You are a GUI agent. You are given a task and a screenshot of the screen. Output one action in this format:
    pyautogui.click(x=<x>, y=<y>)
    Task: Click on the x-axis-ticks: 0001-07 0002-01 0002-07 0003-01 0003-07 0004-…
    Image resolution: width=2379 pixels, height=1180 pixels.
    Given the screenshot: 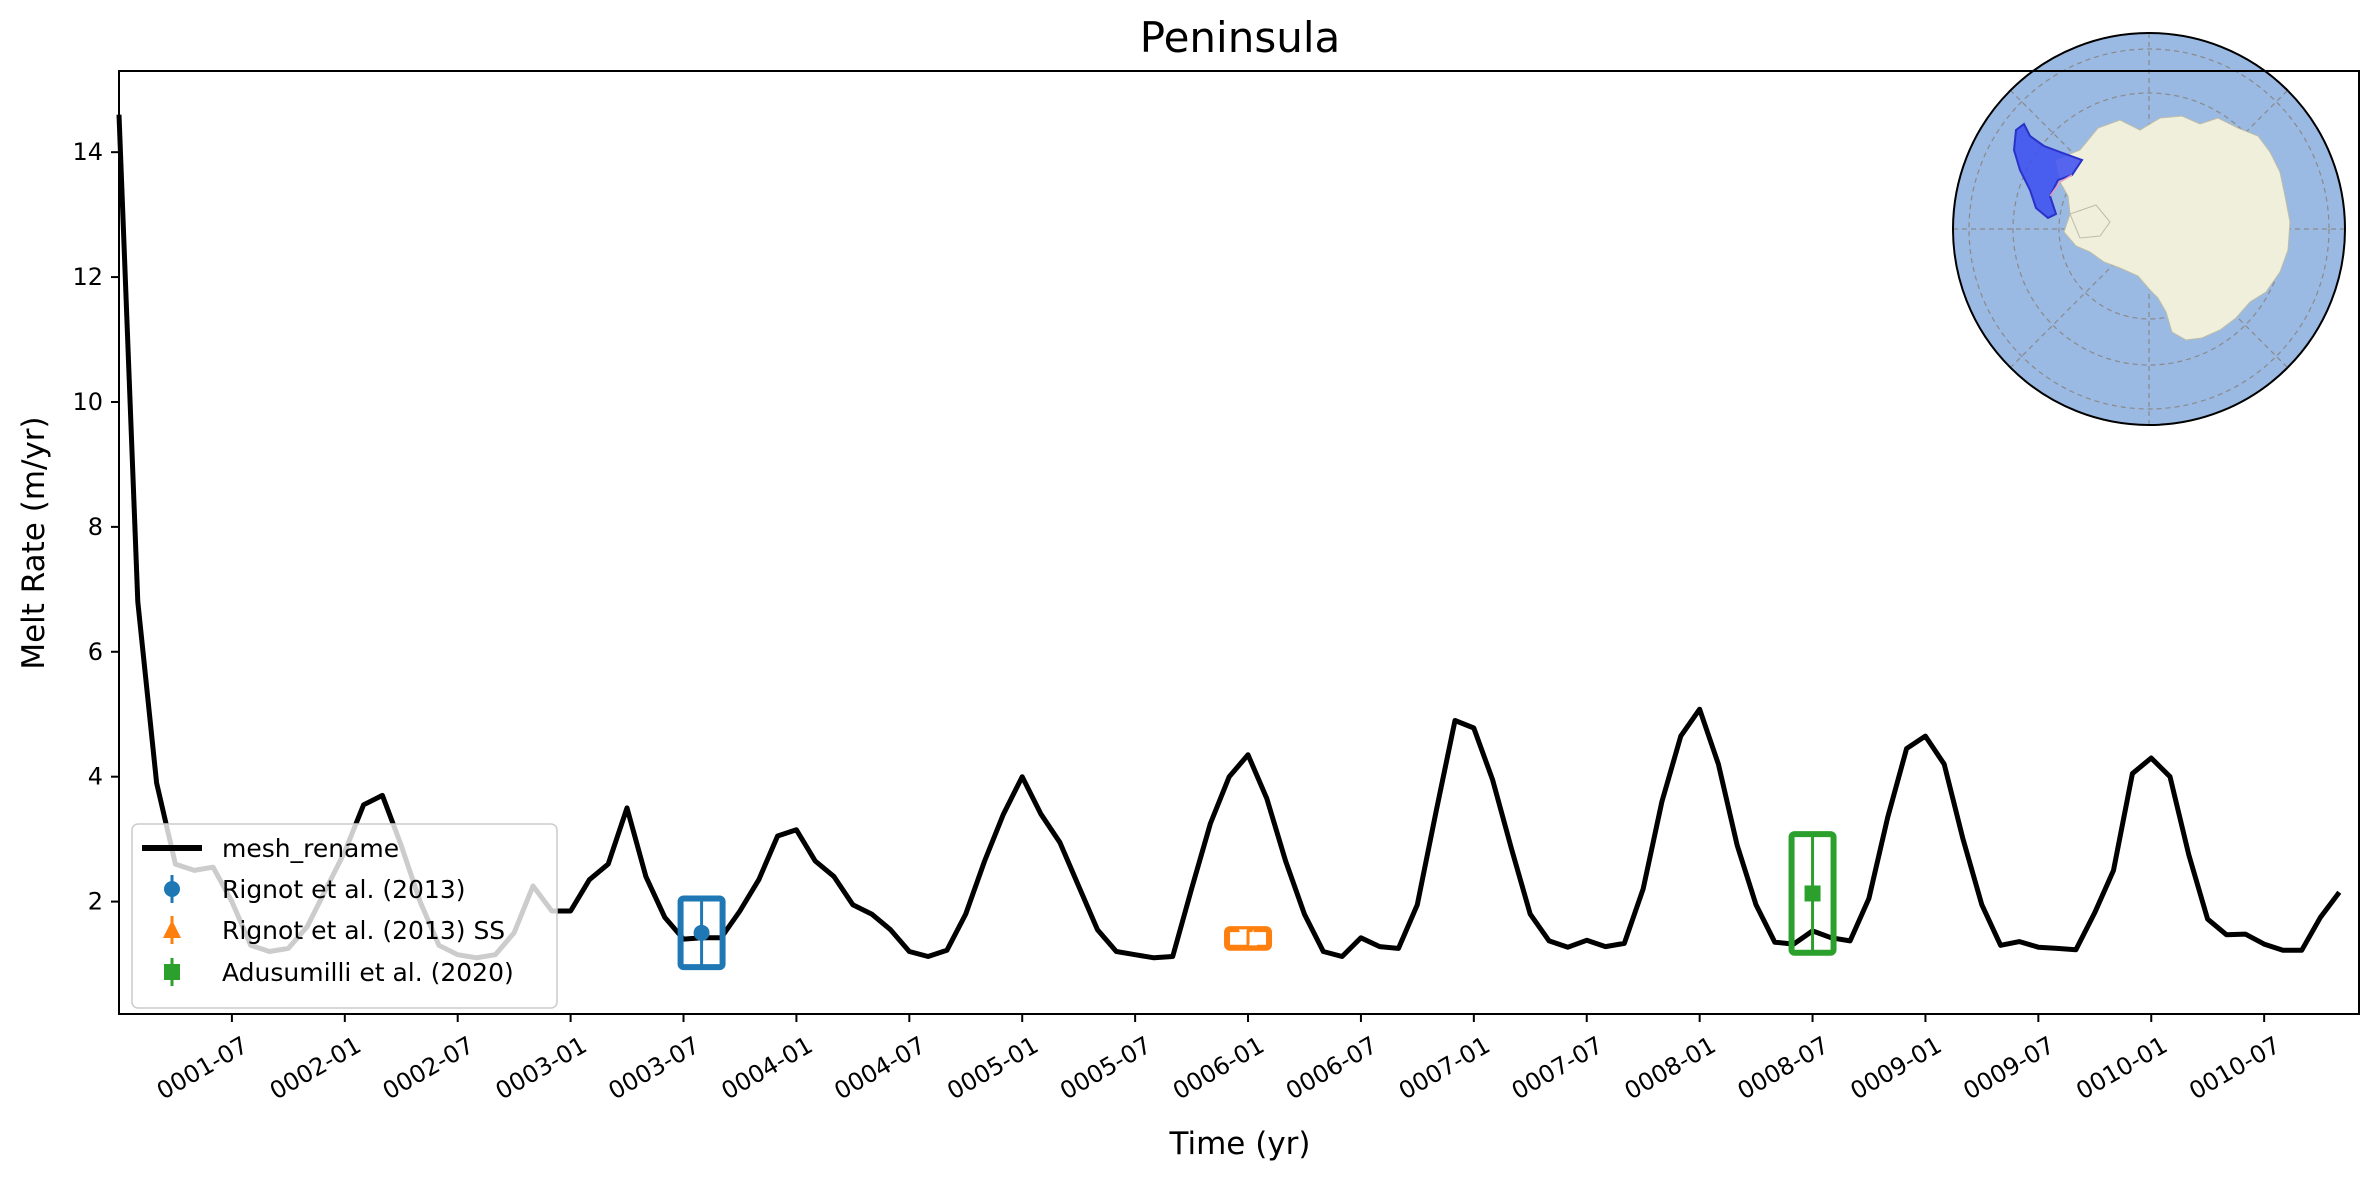 What is the action you would take?
    pyautogui.click(x=1218, y=1059)
    